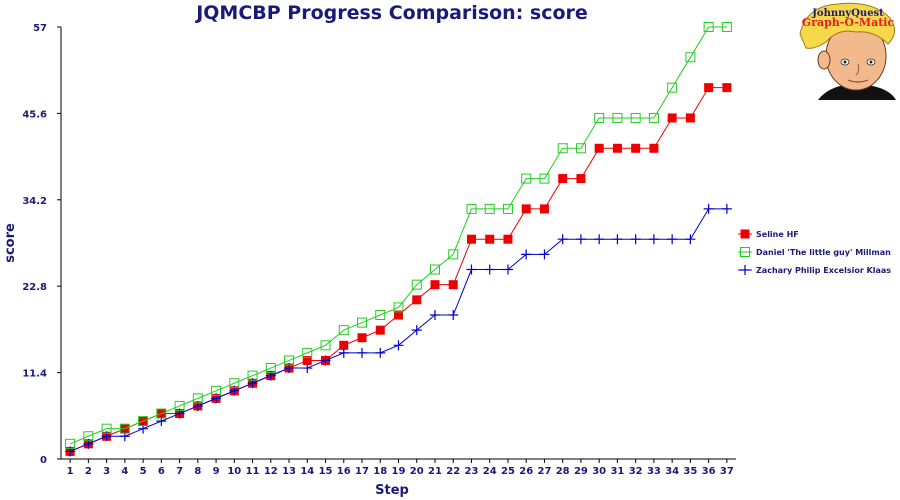 This screenshot has width=900, height=500. Describe the element at coordinates (10, 243) in the screenshot. I see `y-axis-title: score` at that location.